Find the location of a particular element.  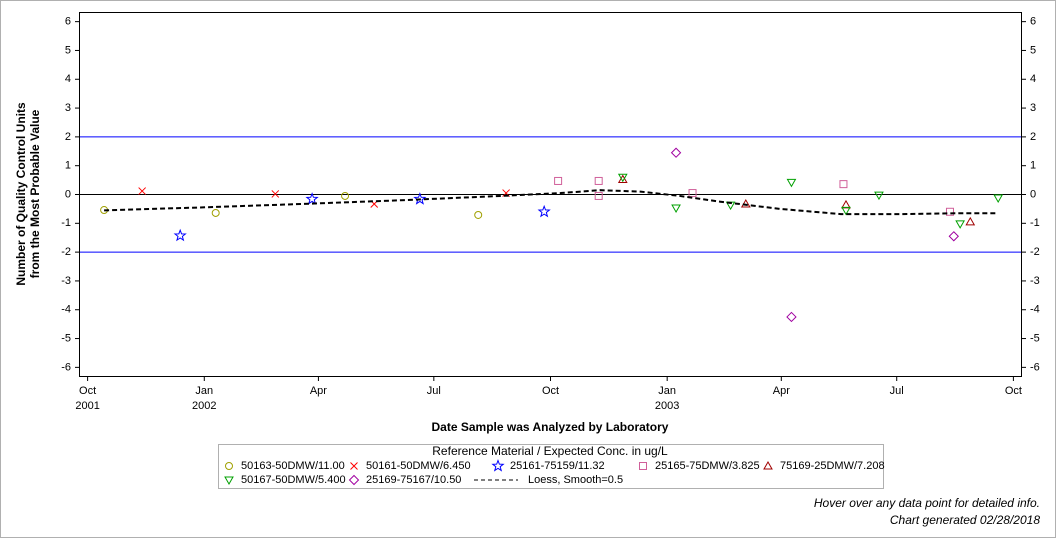

y-tick-label: -1 is located at coordinates (66, 223).